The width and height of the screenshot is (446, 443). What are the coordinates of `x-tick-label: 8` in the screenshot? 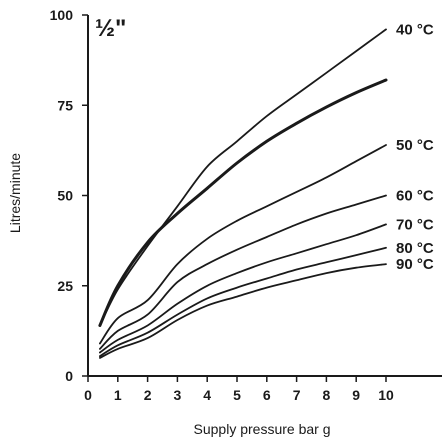 It's located at (327, 395).